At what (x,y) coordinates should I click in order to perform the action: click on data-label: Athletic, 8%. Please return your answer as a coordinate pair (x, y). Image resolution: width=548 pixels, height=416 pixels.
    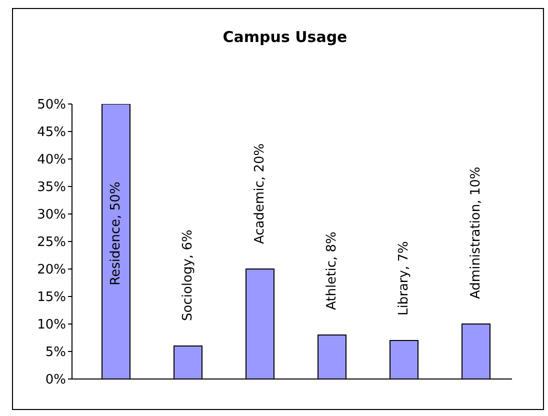
    Looking at the image, I should click on (332, 271).